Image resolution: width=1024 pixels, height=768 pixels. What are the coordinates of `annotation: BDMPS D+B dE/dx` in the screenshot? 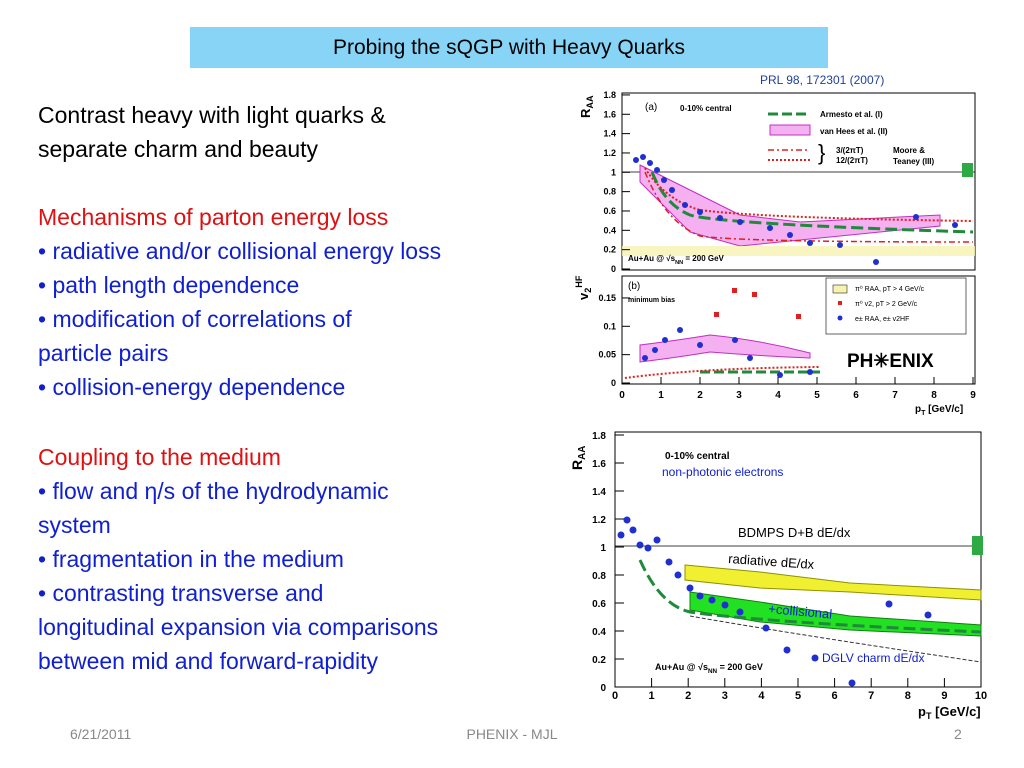 It's located at (794, 532).